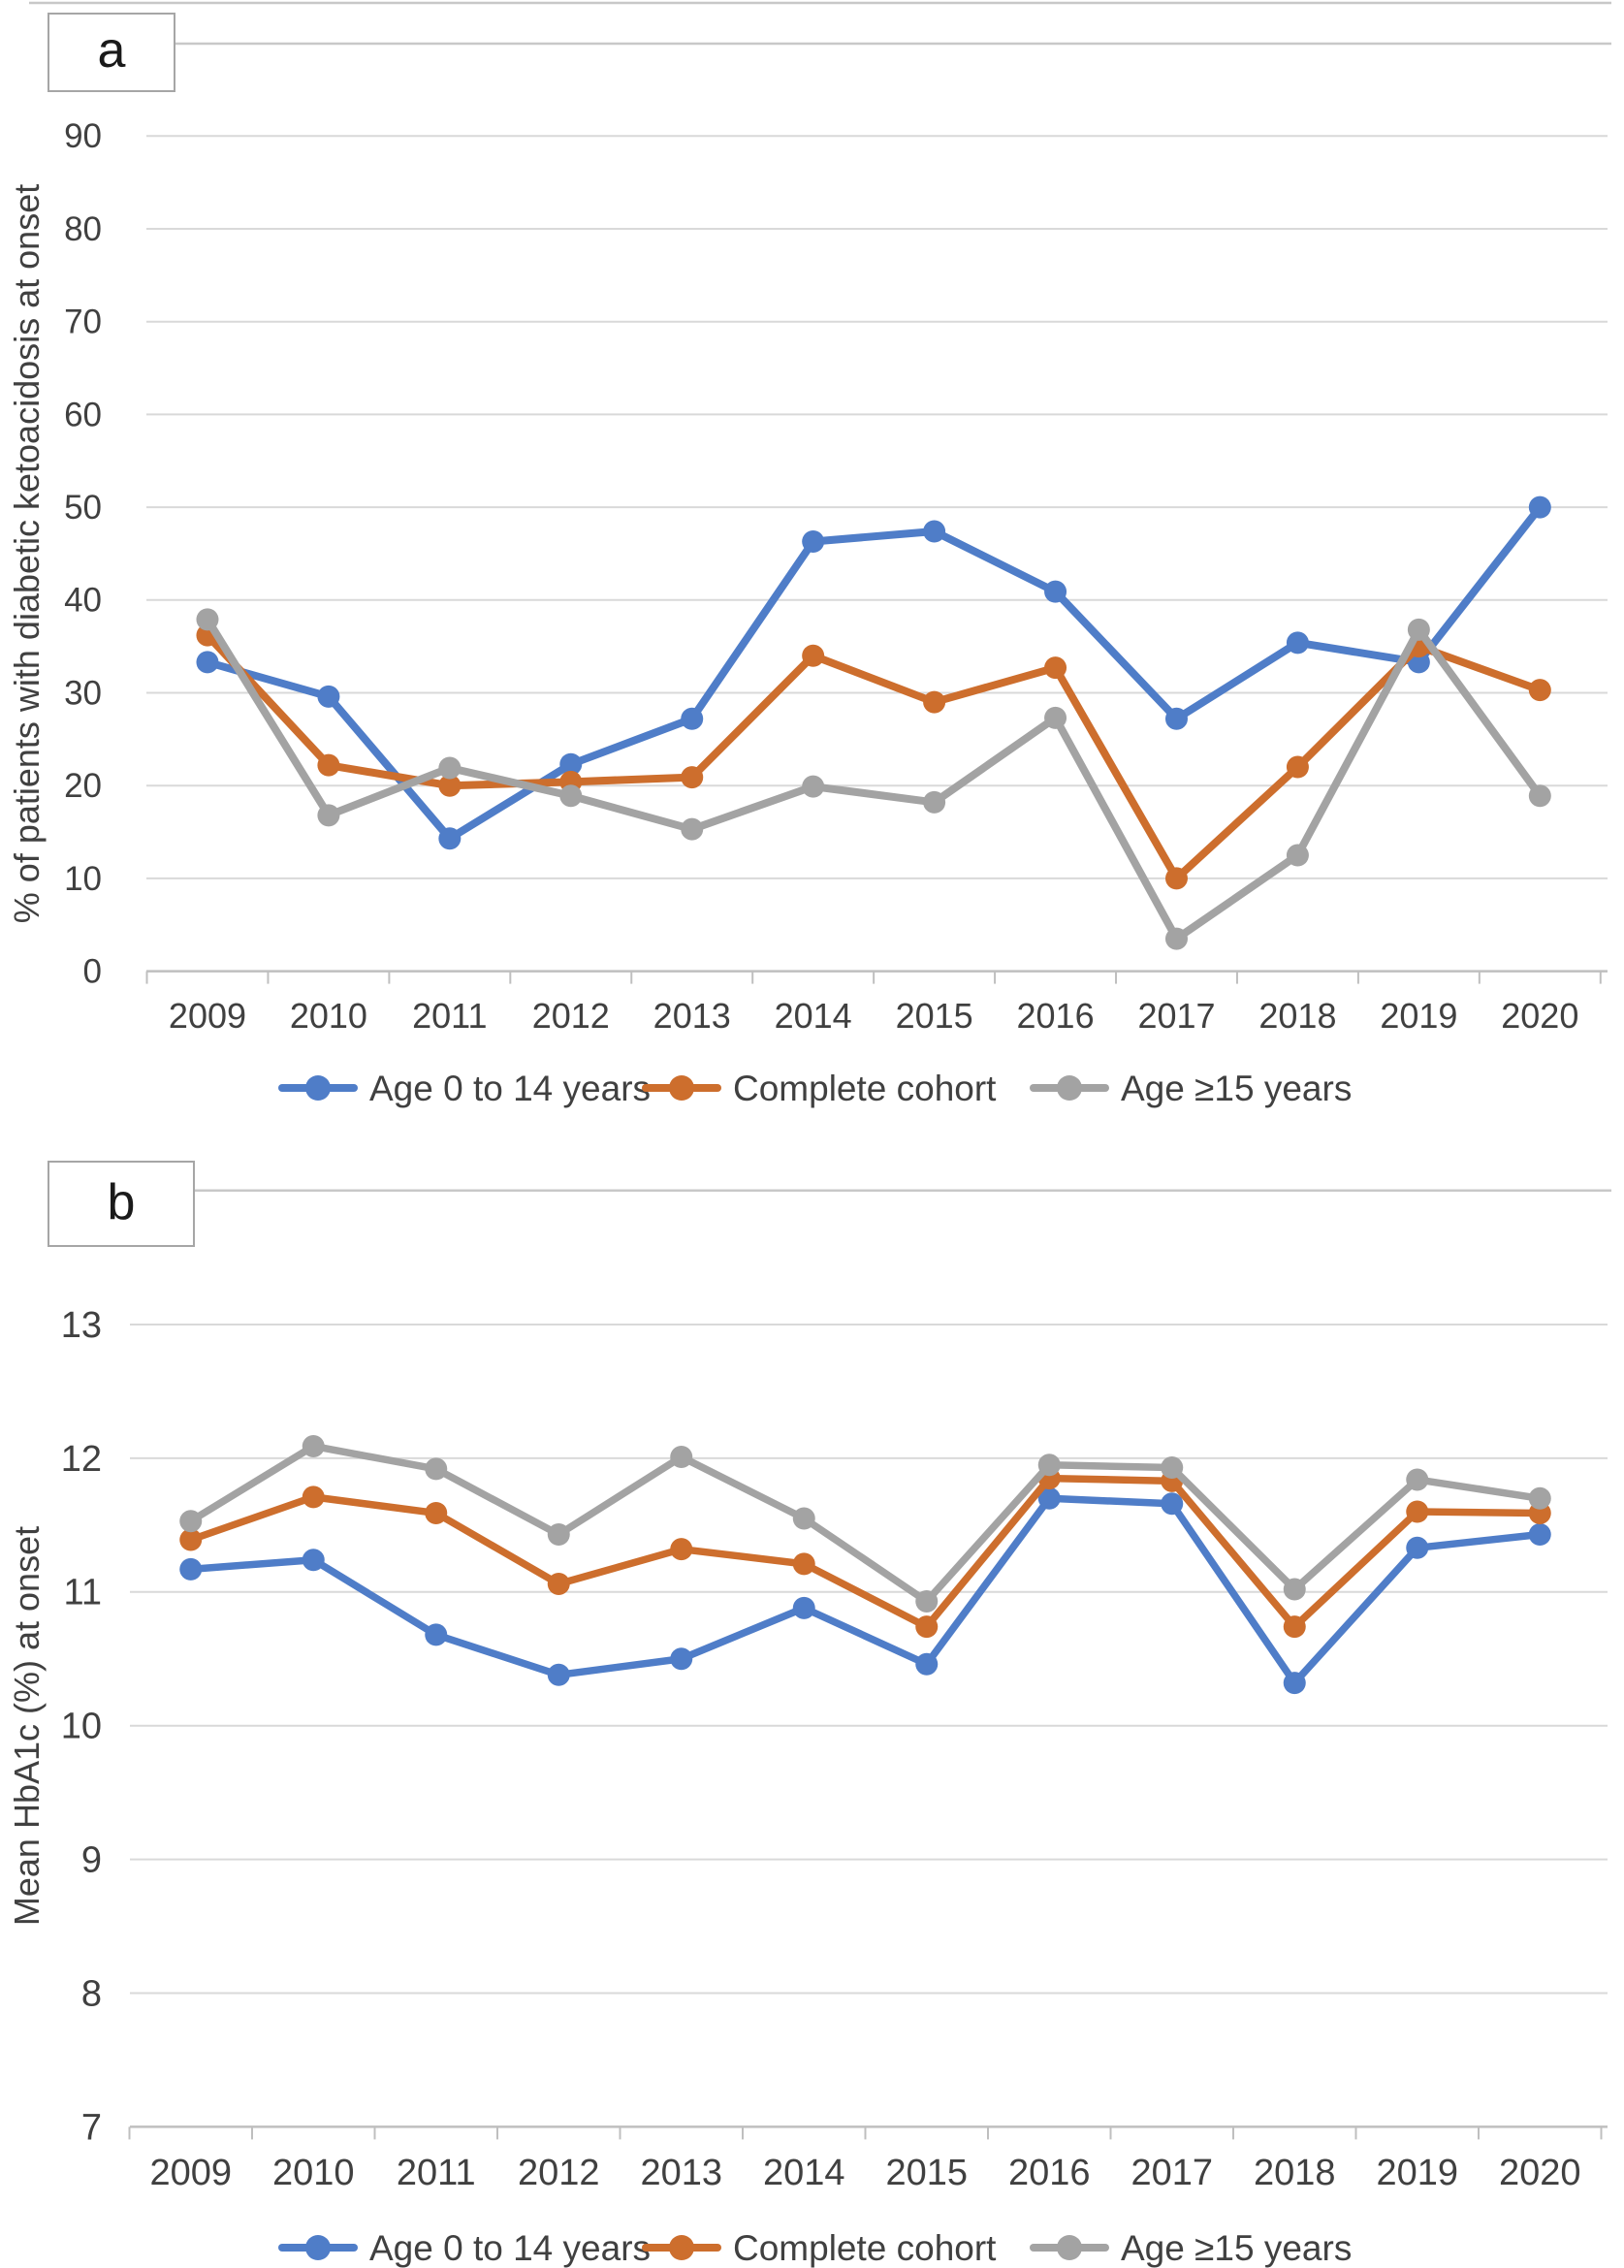 The width and height of the screenshot is (1624, 2268). I want to click on panel-a-label: a, so click(111, 50).